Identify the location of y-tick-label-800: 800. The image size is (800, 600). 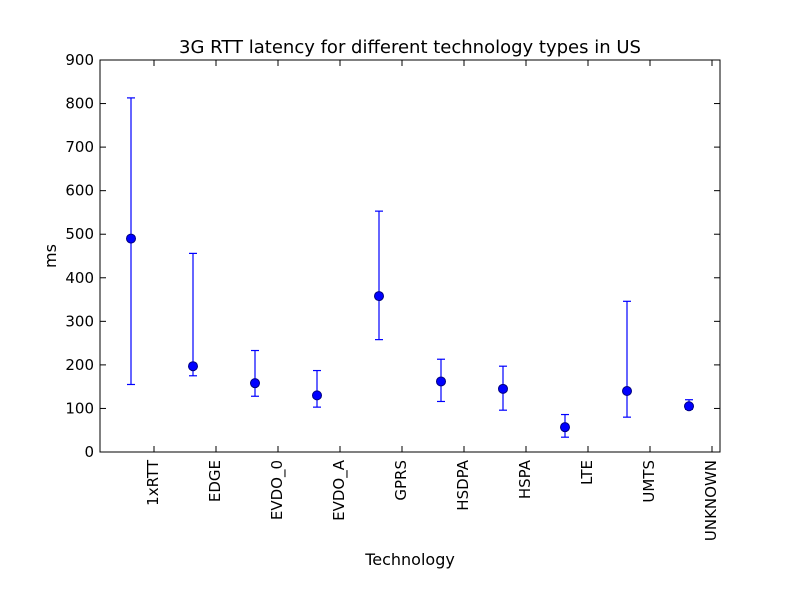
(79, 104).